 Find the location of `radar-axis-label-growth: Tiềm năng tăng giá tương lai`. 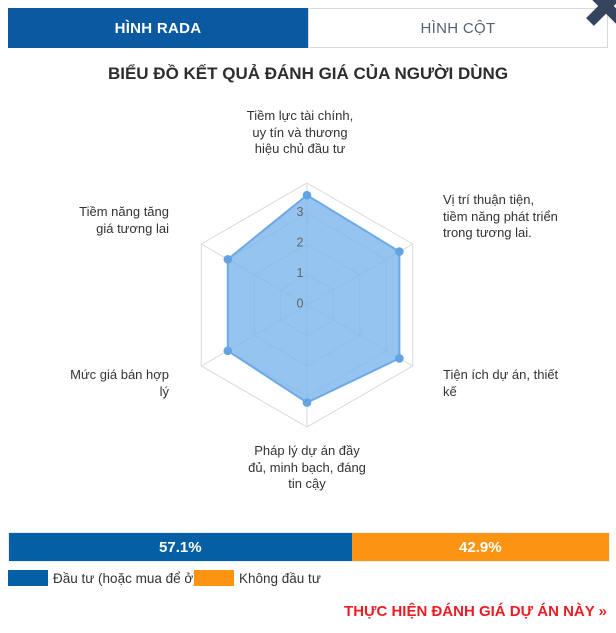

radar-axis-label-growth: Tiềm năng tăng giá tương lai is located at coordinates (124, 220).